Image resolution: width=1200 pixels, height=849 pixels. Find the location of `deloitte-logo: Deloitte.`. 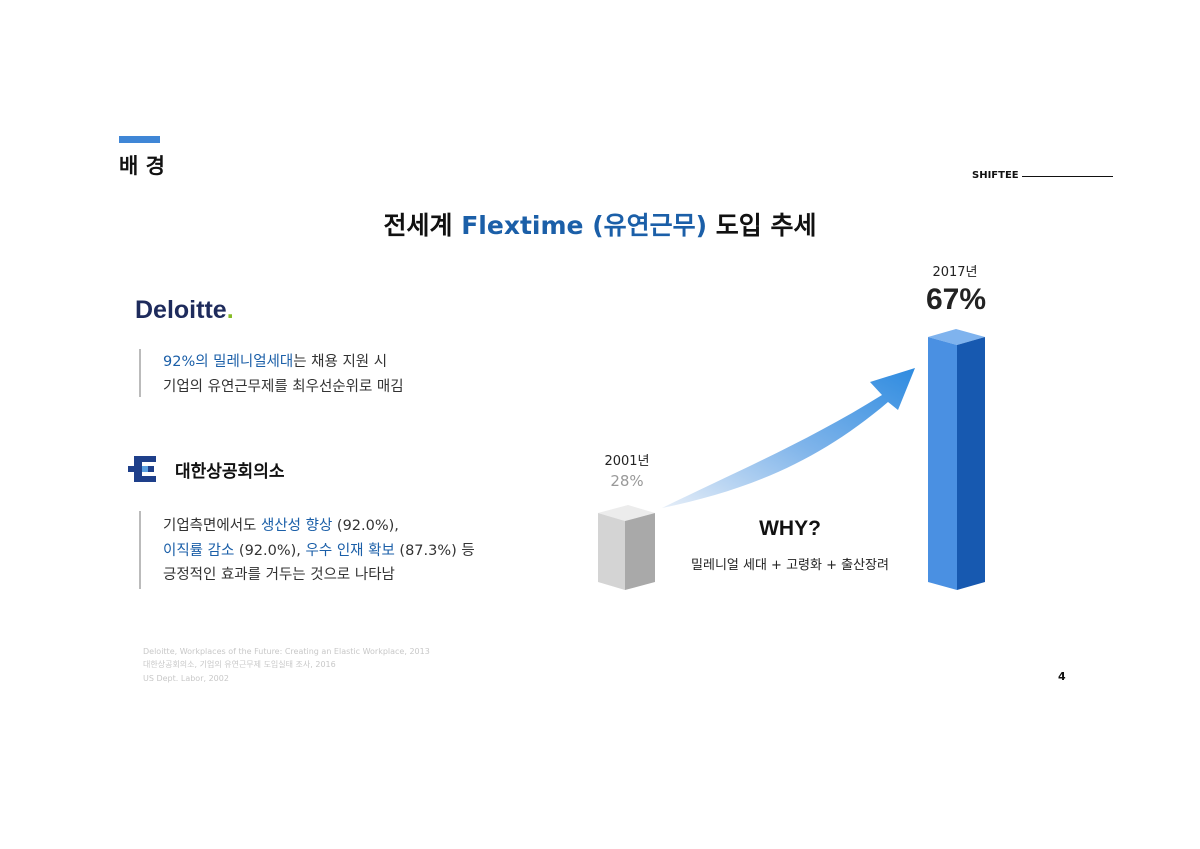

deloitte-logo: Deloitte. is located at coordinates (184, 310).